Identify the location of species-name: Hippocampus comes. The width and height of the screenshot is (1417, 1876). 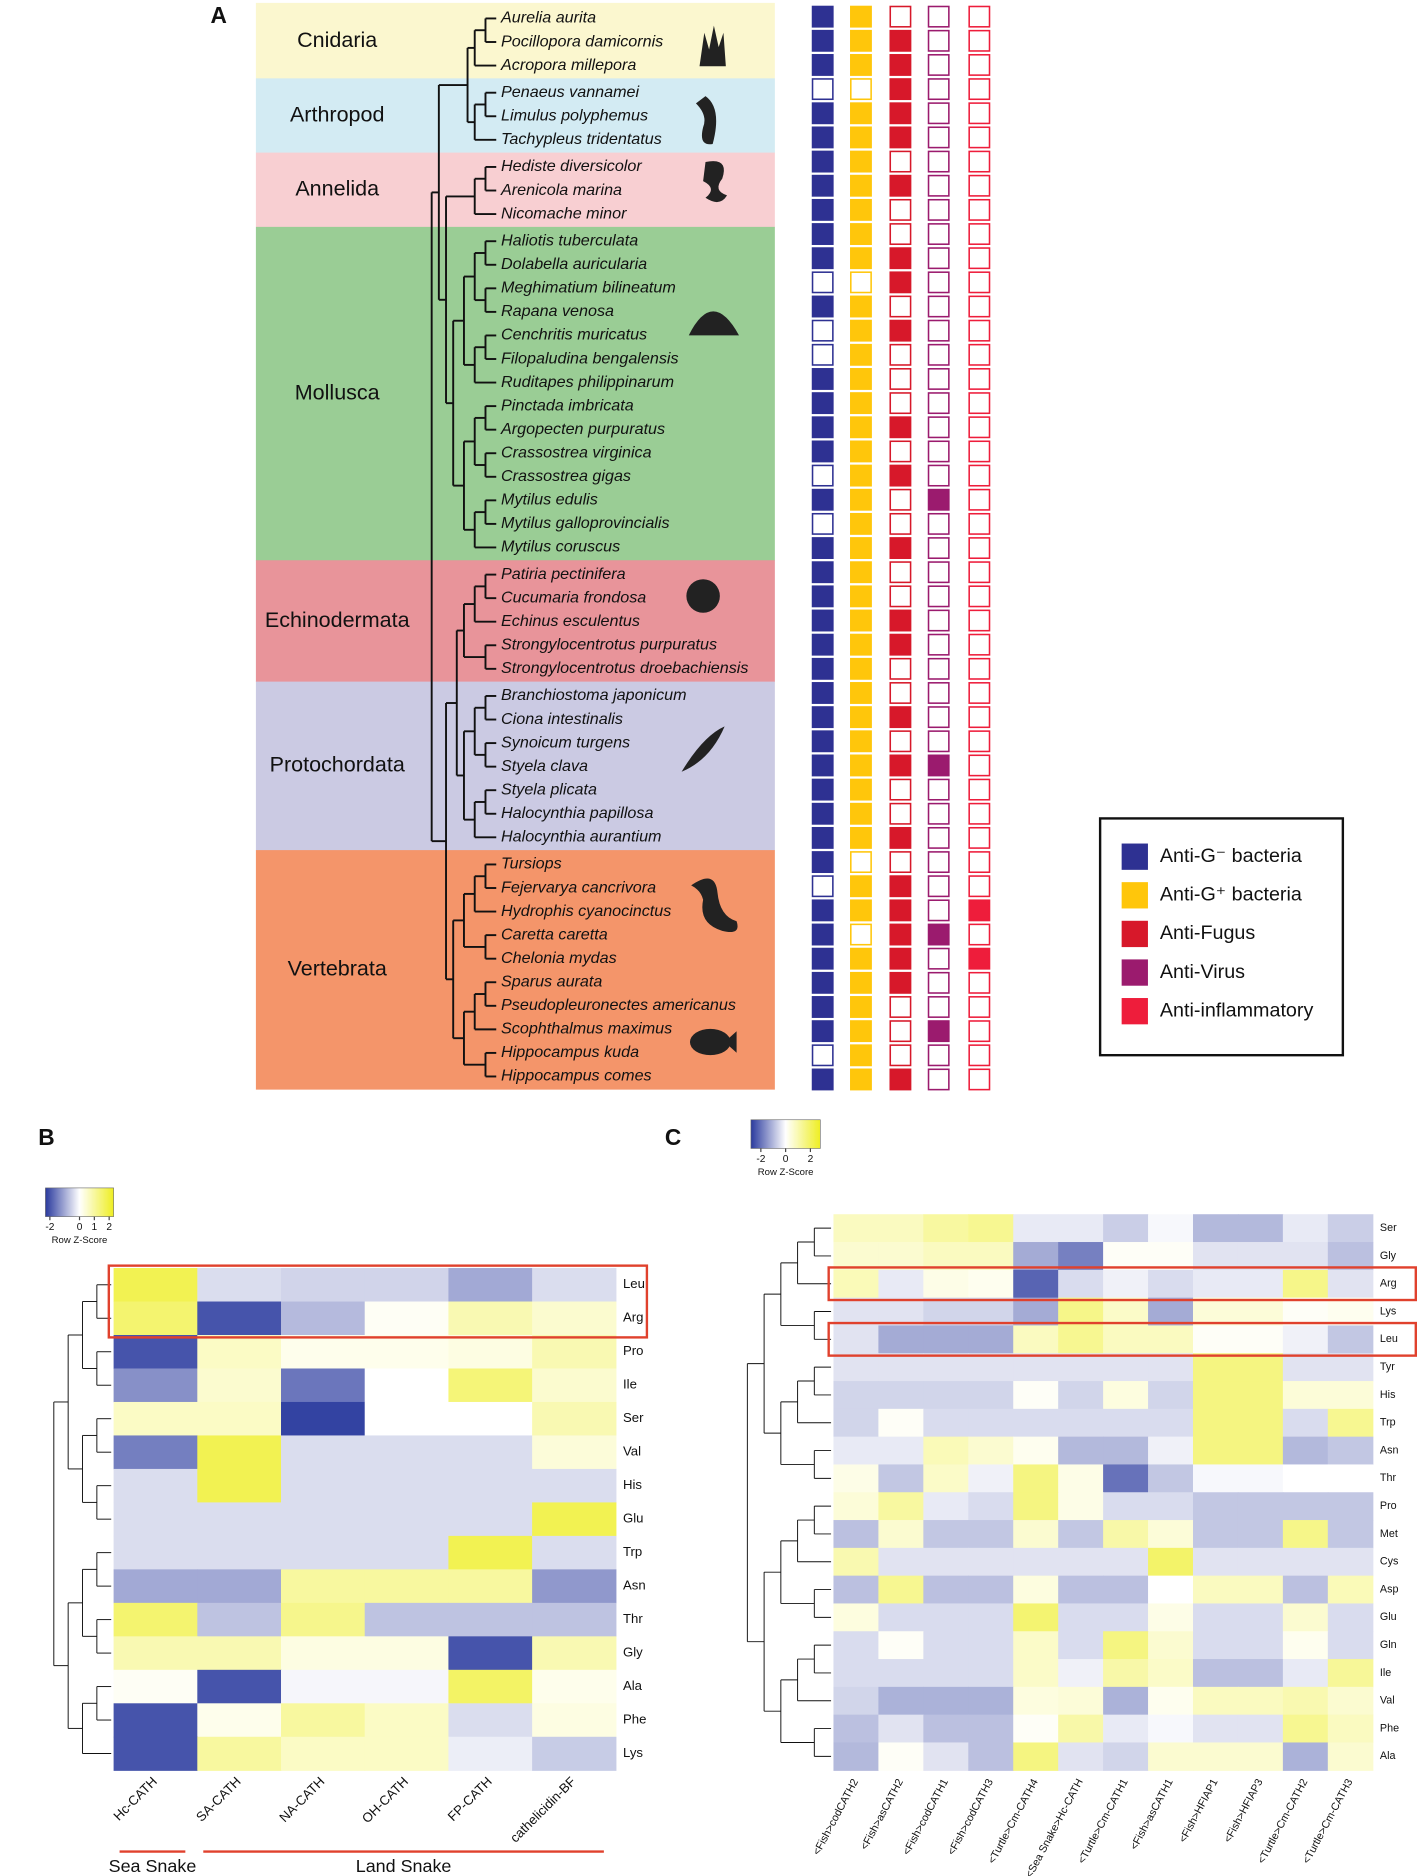
(576, 1076).